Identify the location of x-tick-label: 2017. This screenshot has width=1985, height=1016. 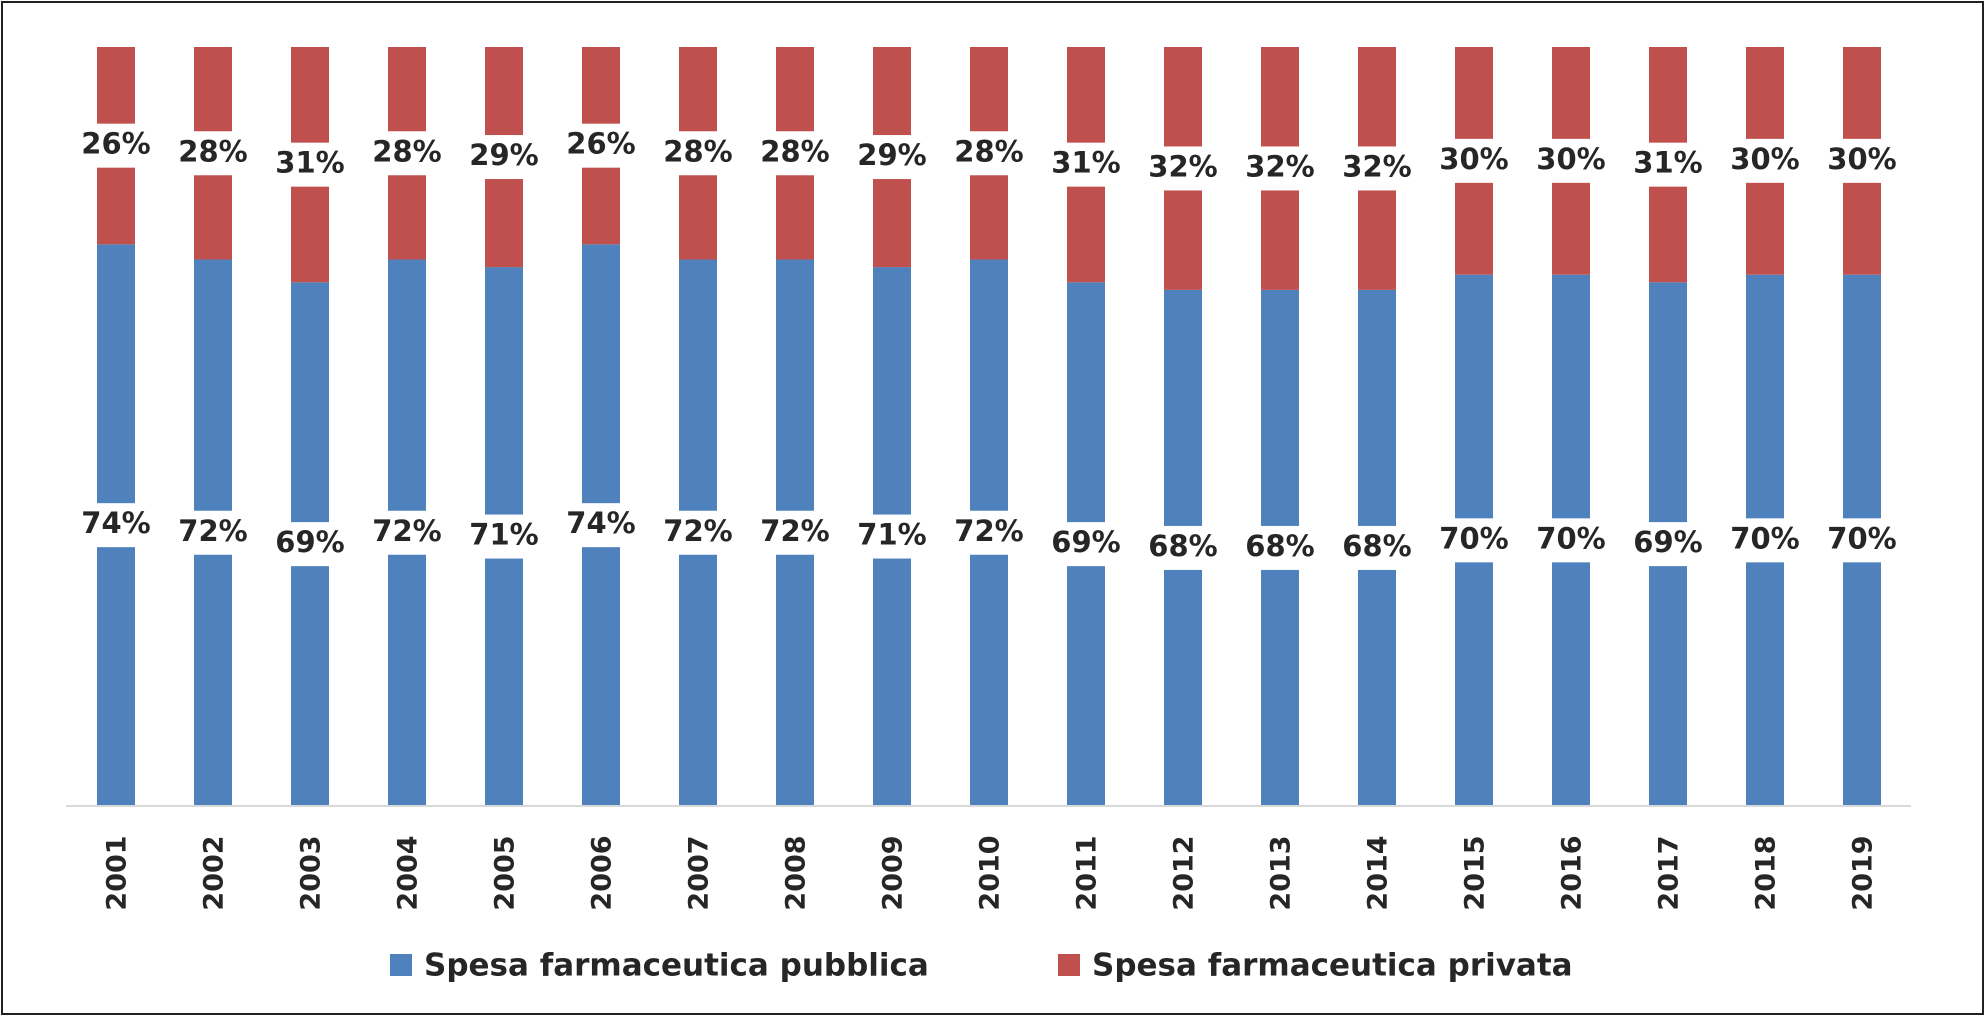
(1669, 872).